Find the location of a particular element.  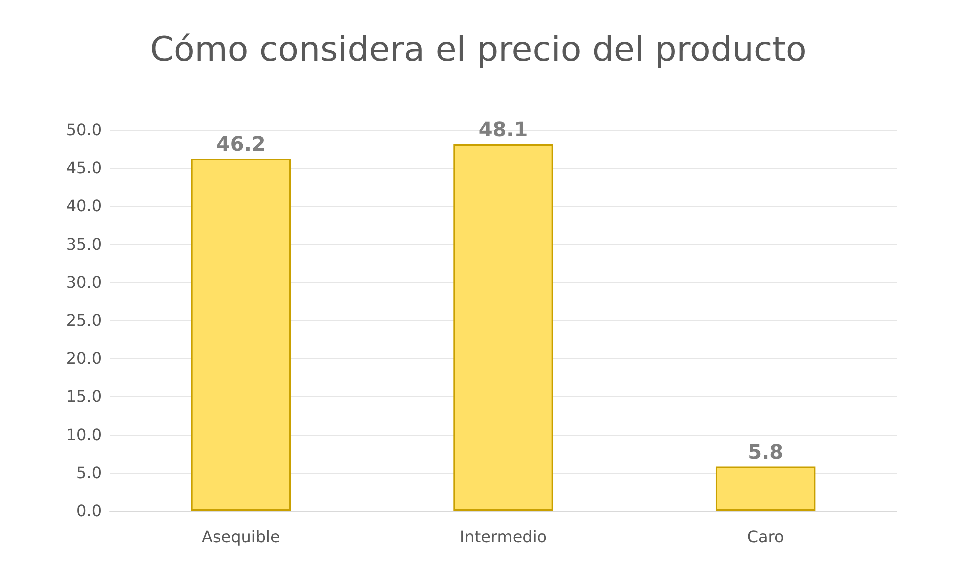

y-tick-label: 0.0 is located at coordinates (89, 511).